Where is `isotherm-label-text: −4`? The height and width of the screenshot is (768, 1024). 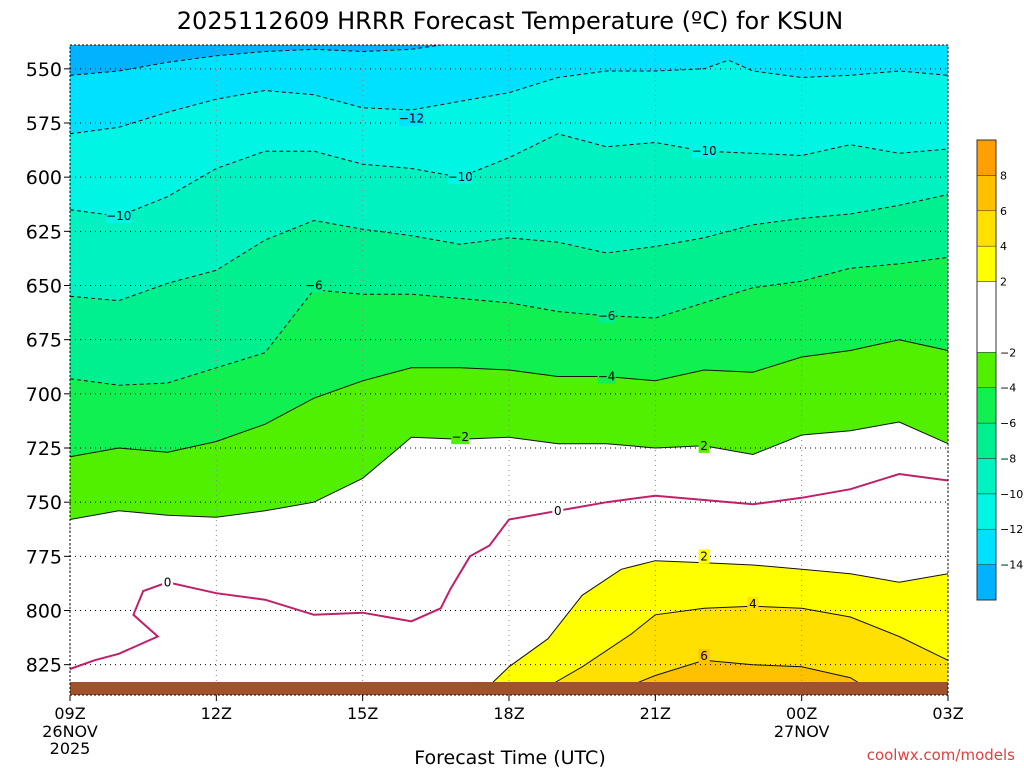 isotherm-label-text: −4 is located at coordinates (607, 377).